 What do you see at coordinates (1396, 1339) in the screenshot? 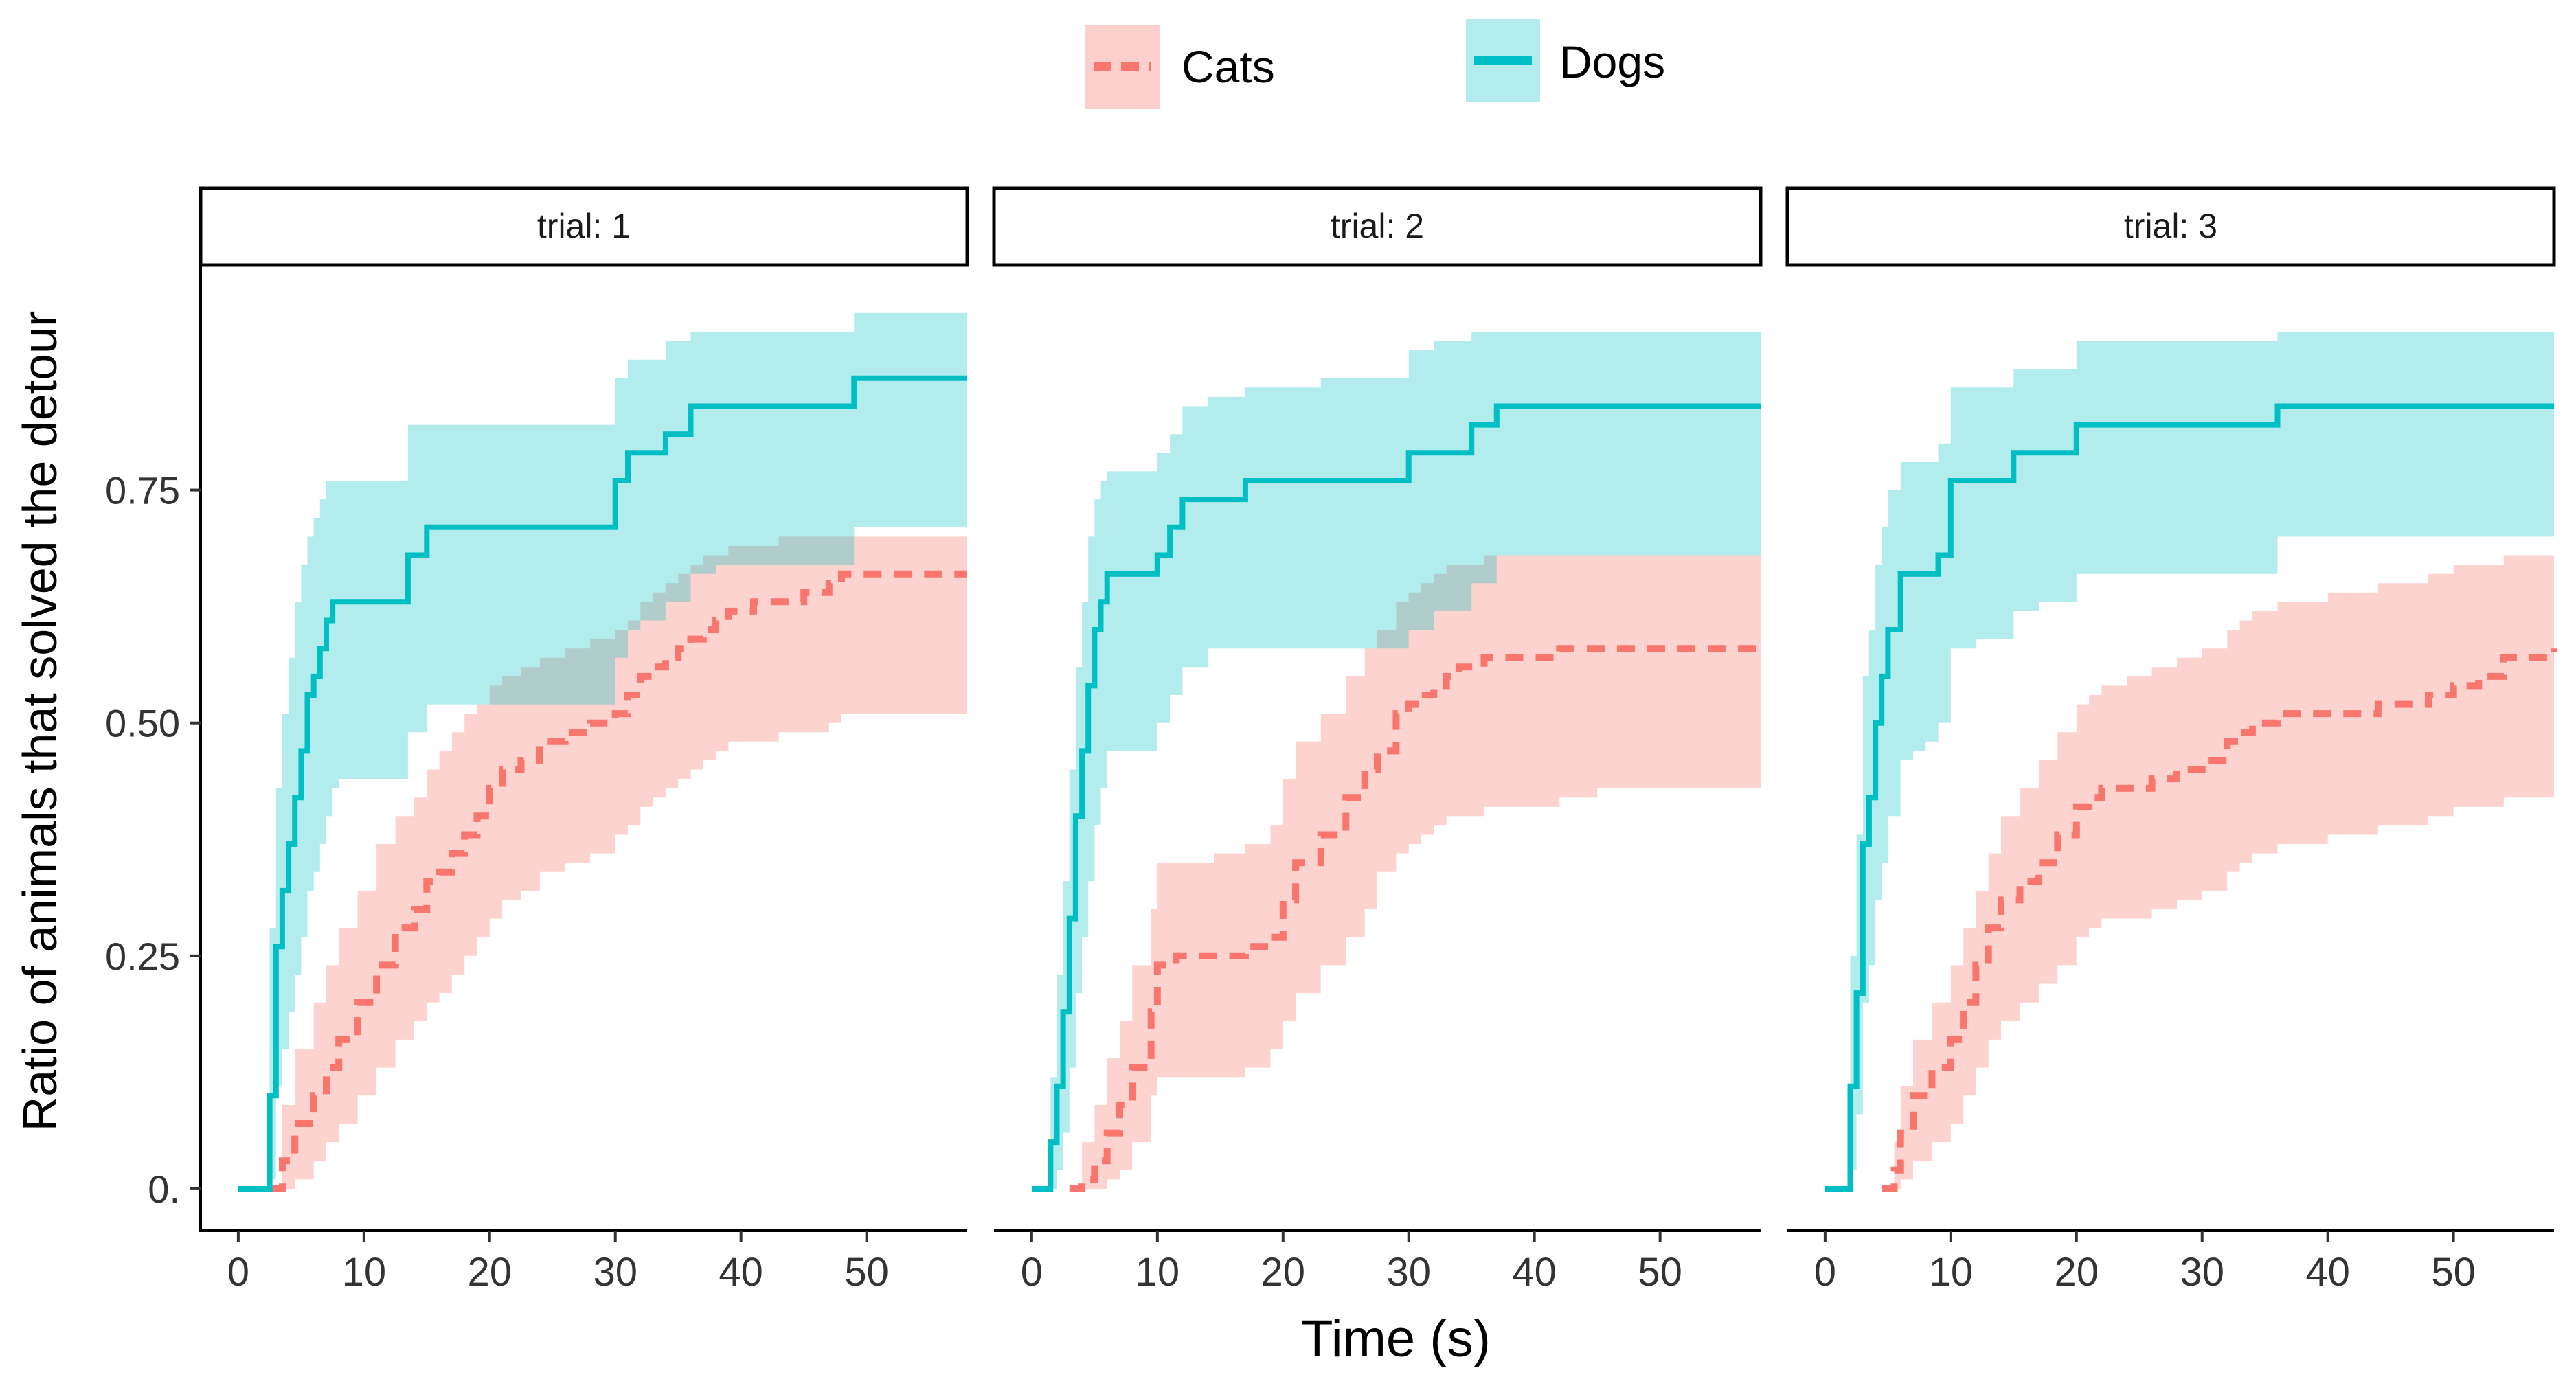
I see `x-axis-title: Time (s)` at bounding box center [1396, 1339].